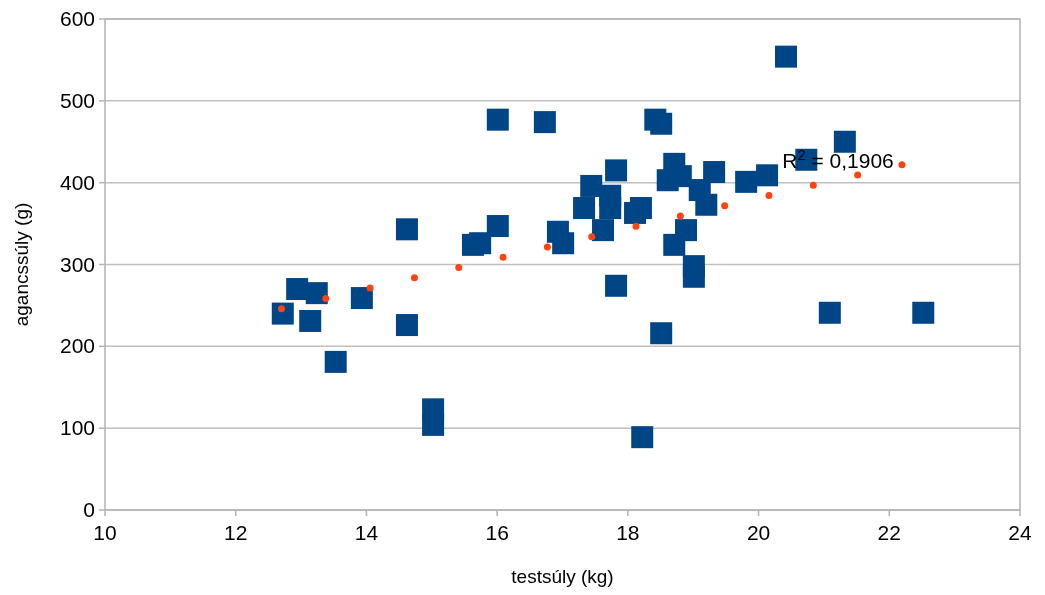 The image size is (1045, 595). I want to click on x-axis-title: testsúly (kg), so click(562, 576).